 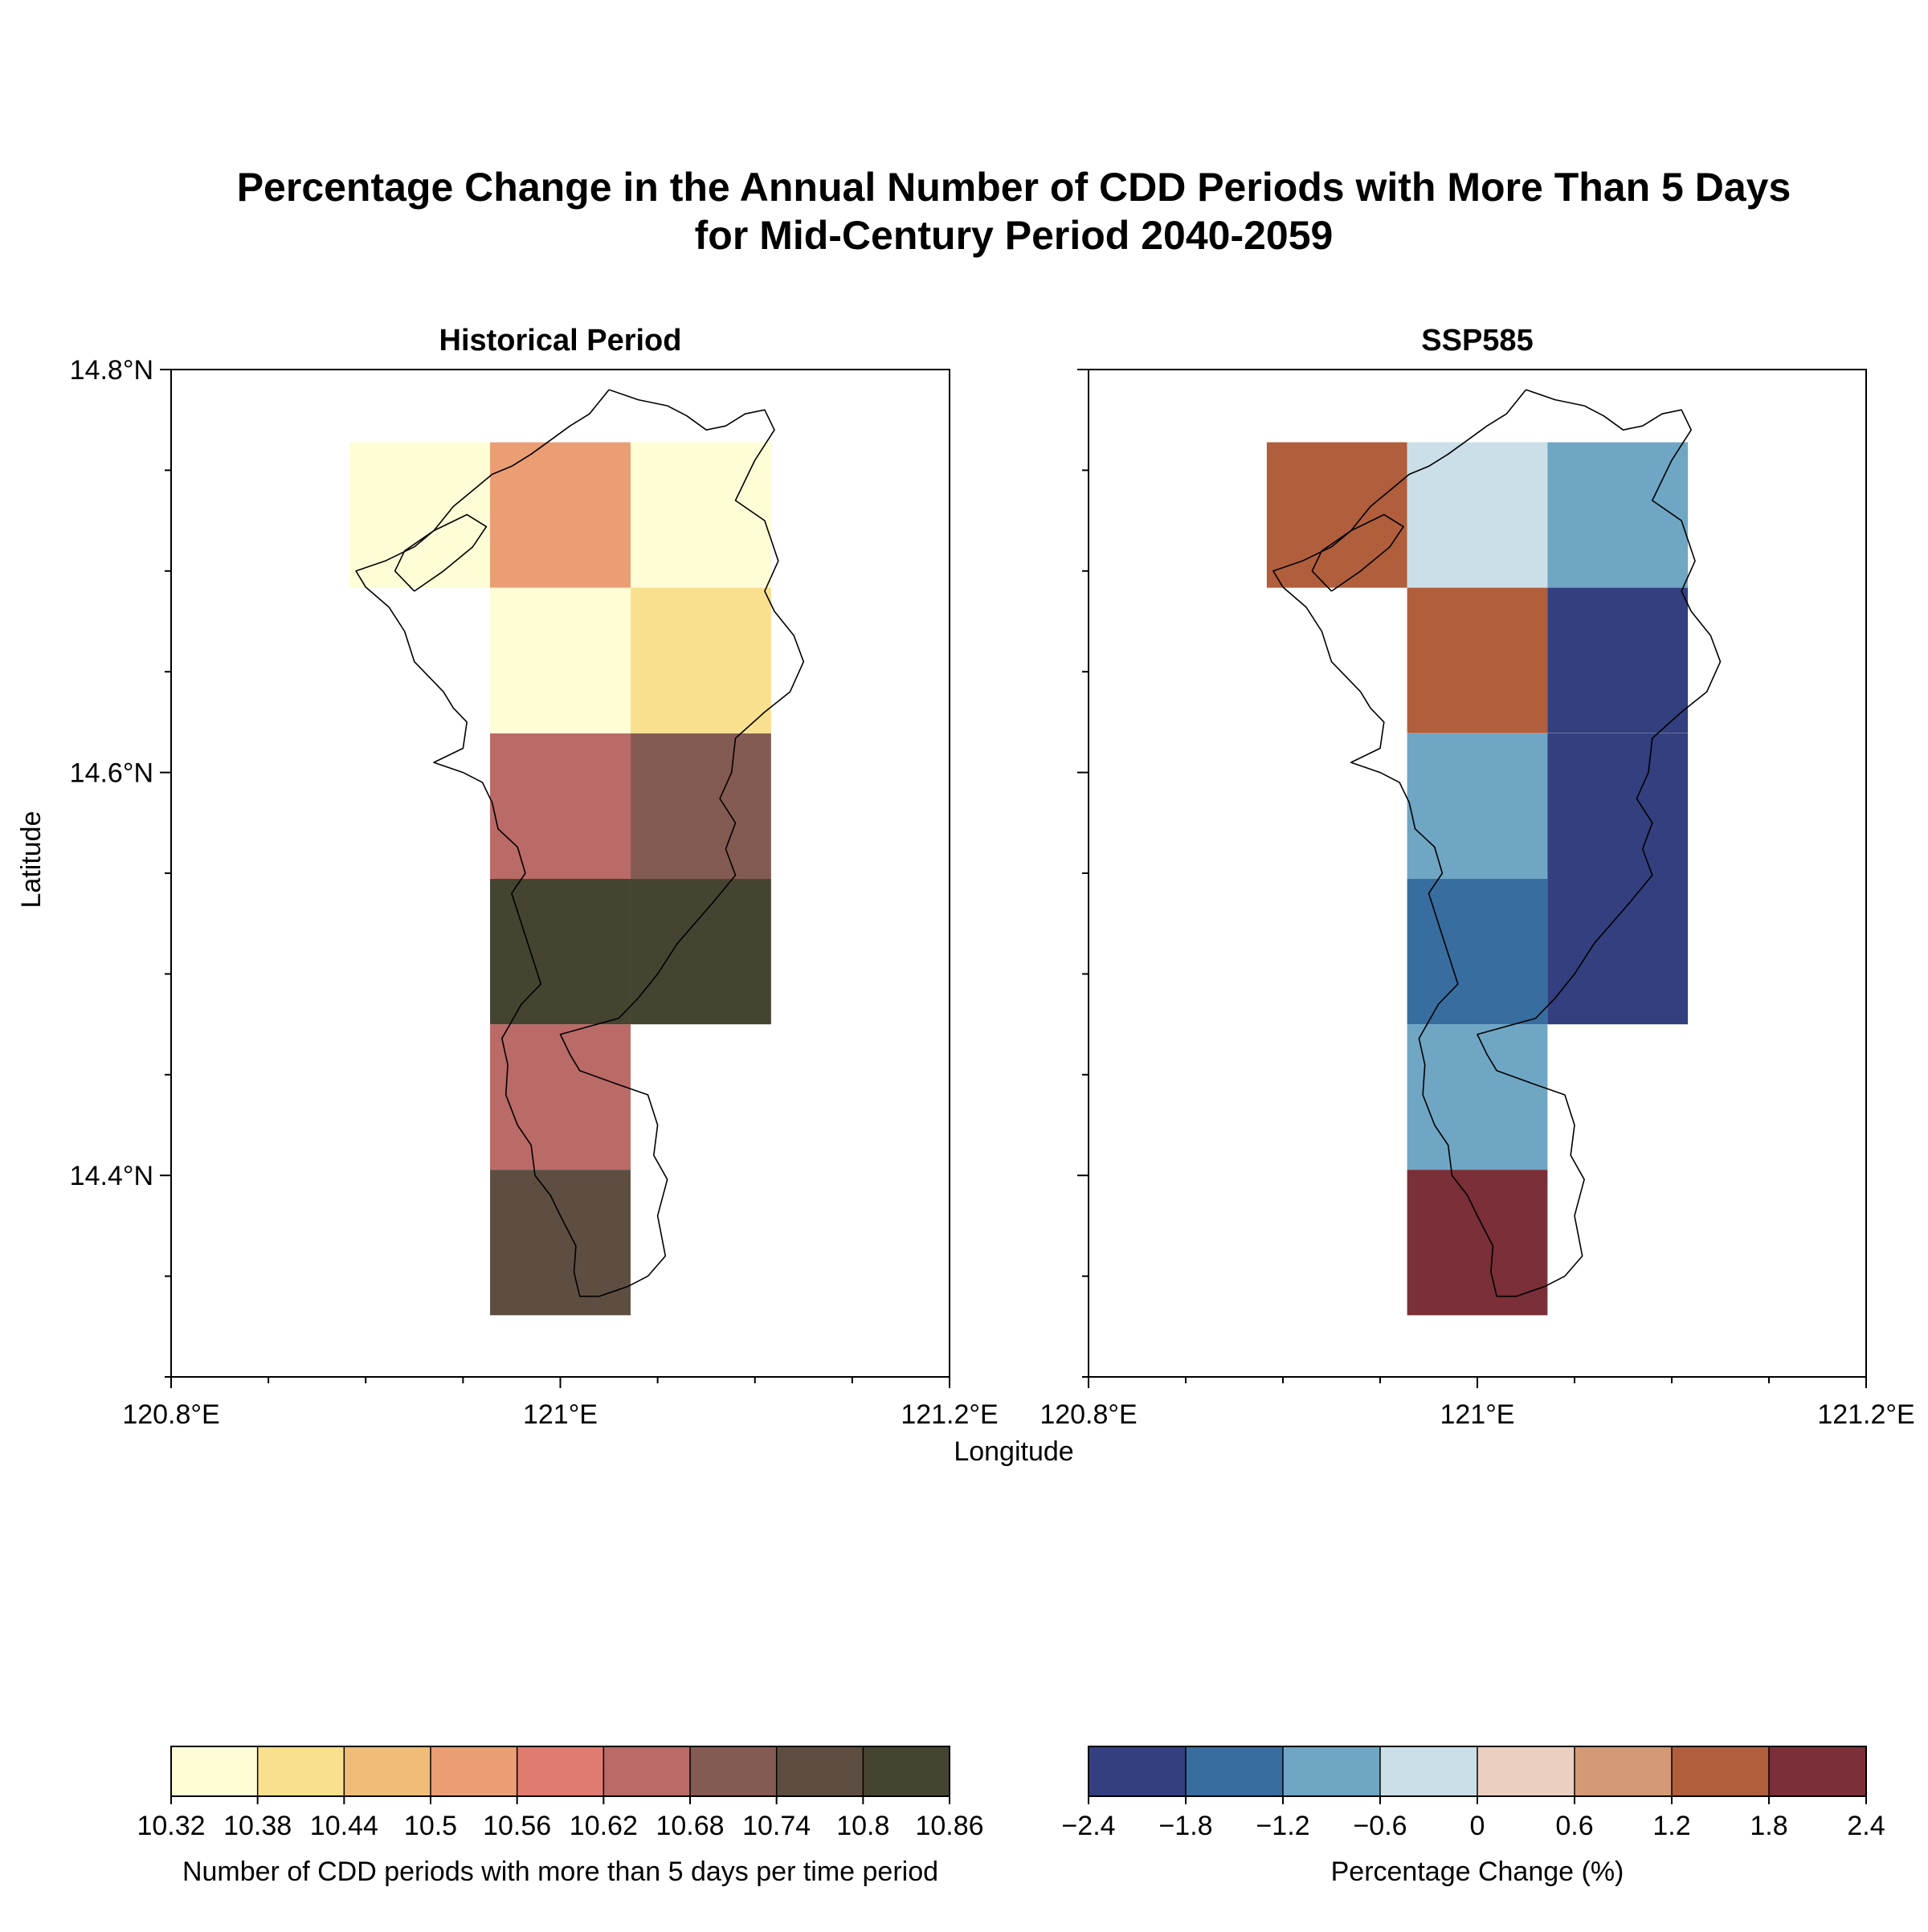 What do you see at coordinates (690, 1826) in the screenshot?
I see `colorbar-tick-label: 10.68` at bounding box center [690, 1826].